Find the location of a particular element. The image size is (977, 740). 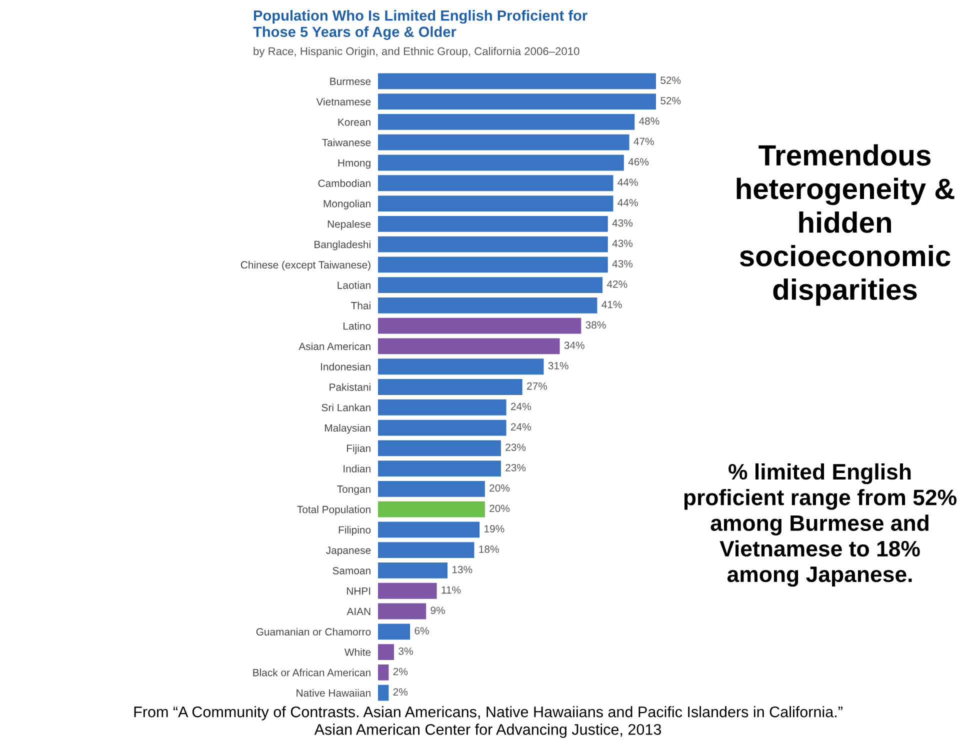

chart-title: Population Who Is Limited English Proficient for Those 5 Years of Age & Older is located at coordinates (420, 25).